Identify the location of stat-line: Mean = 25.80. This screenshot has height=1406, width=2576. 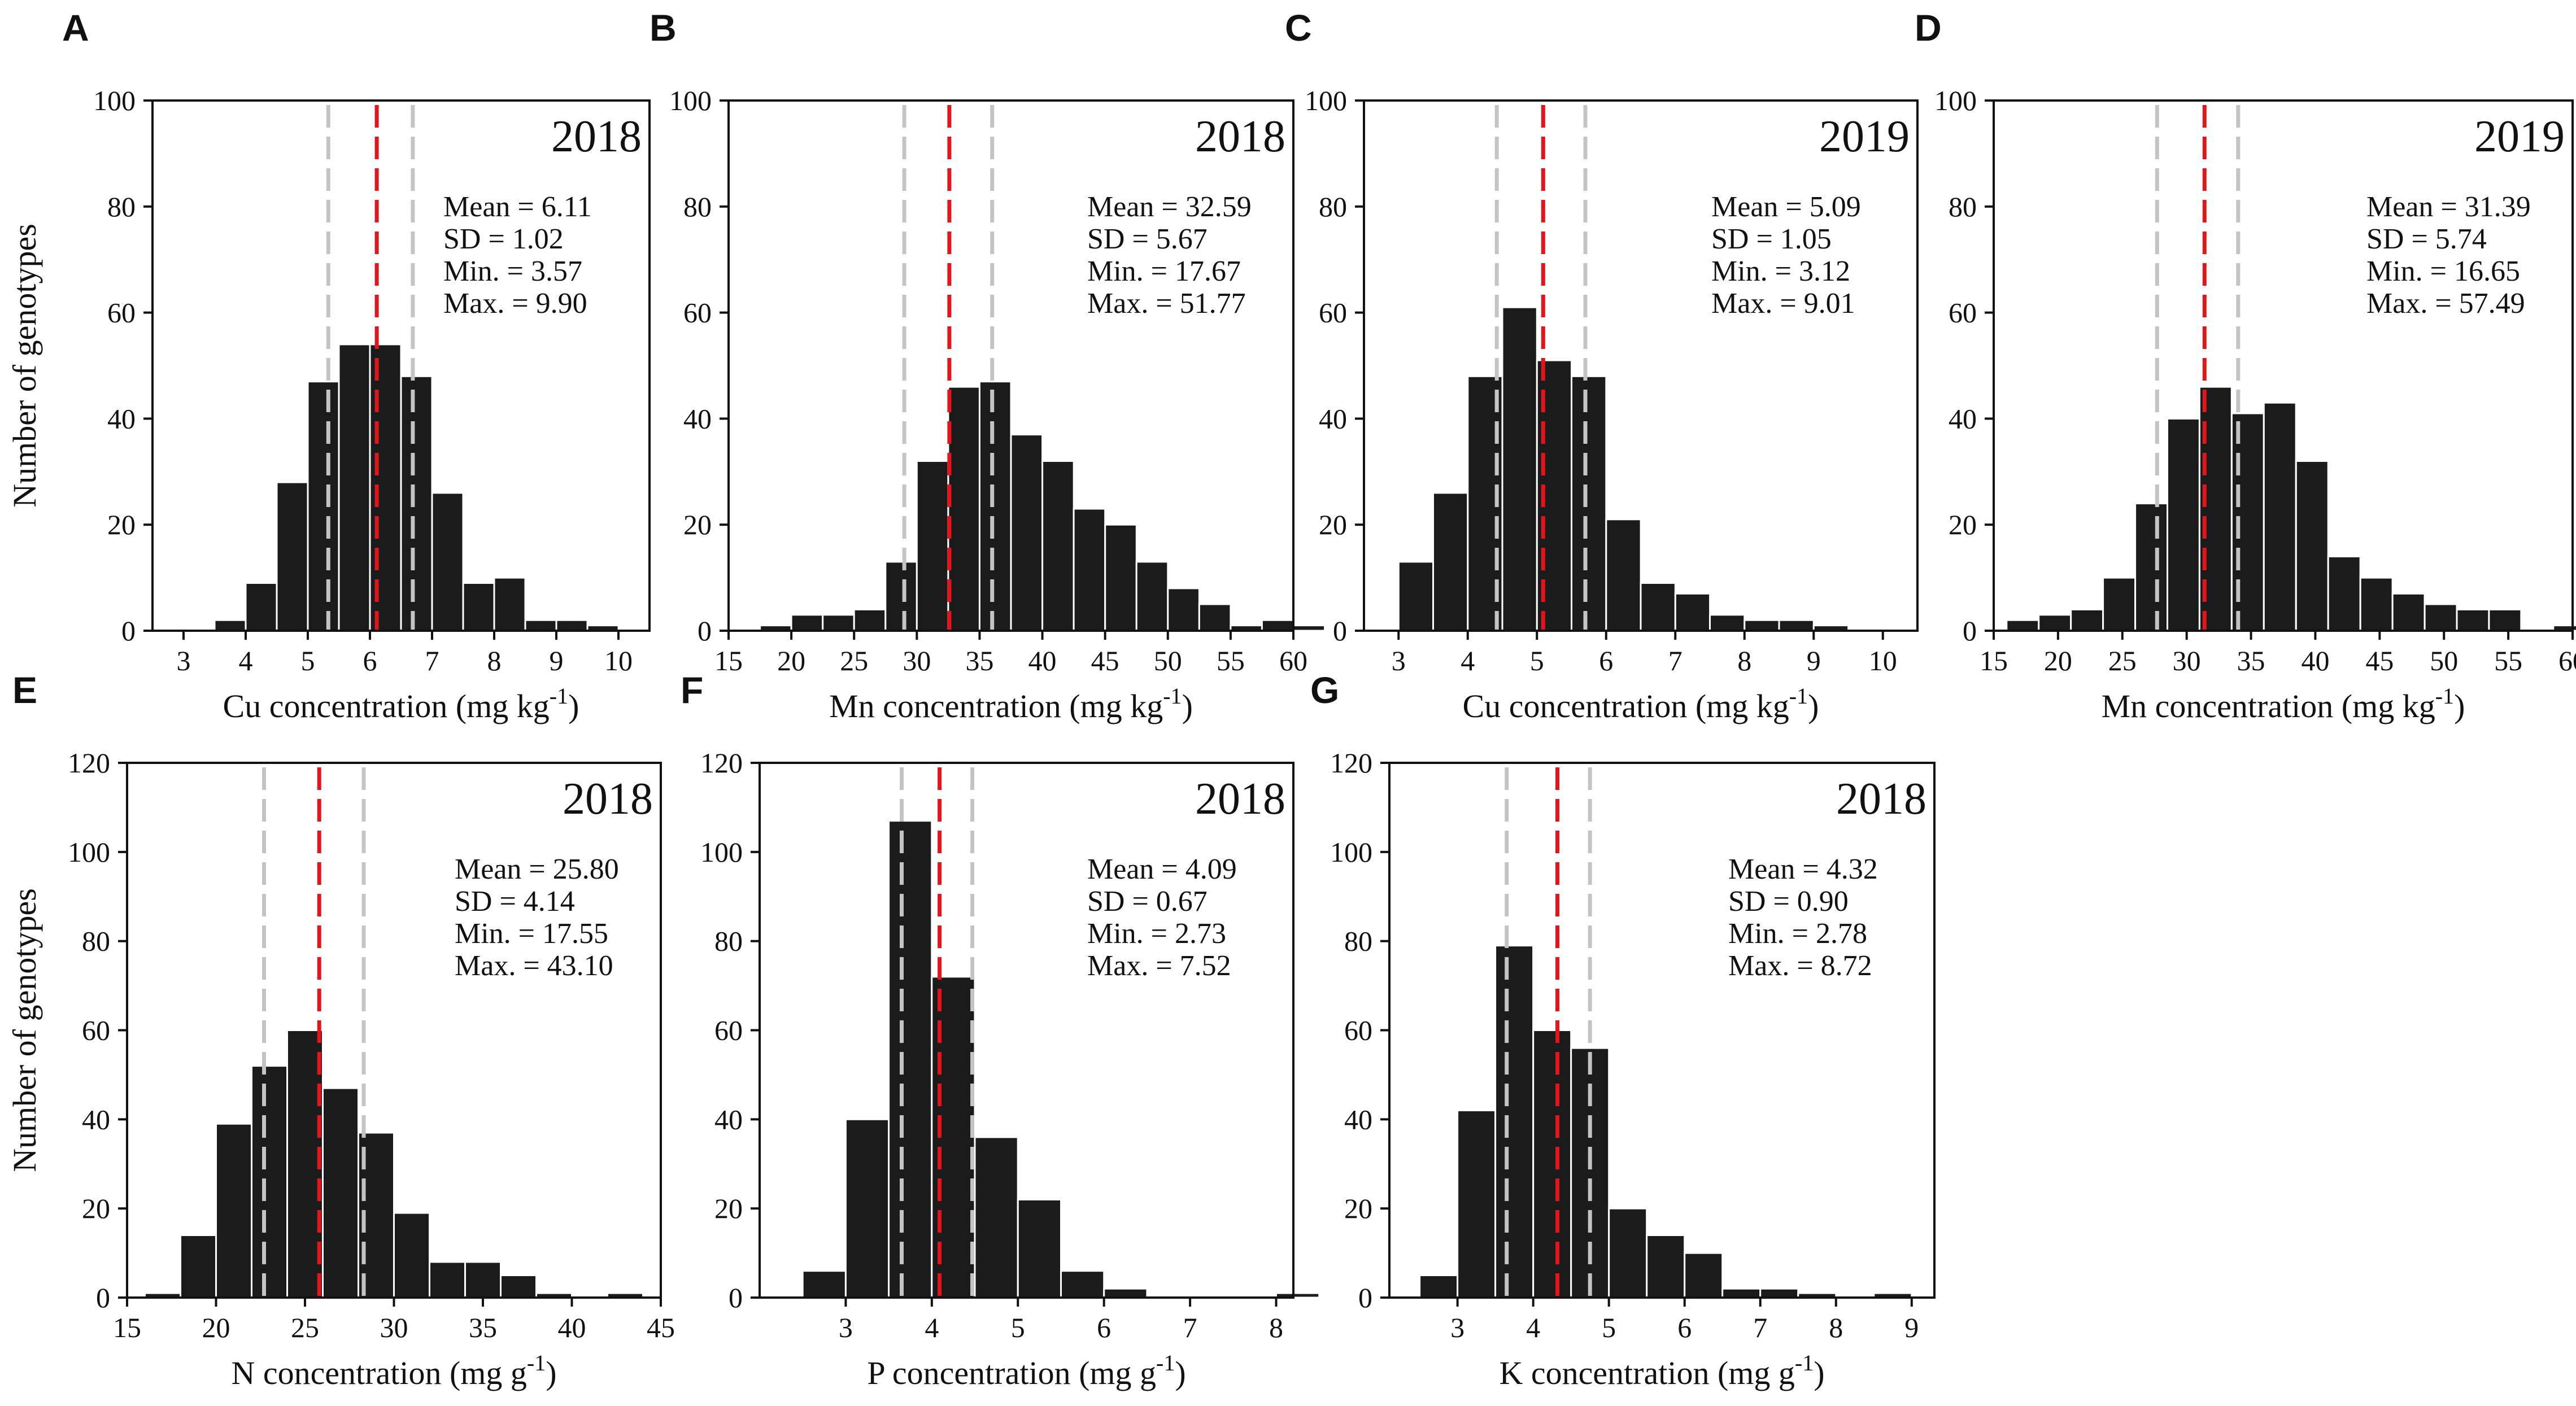
(537, 869).